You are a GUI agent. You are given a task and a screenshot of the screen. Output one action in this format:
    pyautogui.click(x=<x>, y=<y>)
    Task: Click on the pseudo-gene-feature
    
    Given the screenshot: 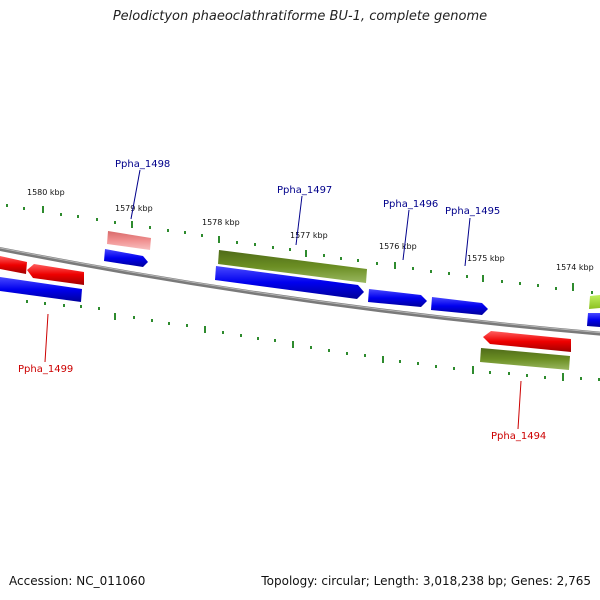 What is the action you would take?
    pyautogui.click(x=129, y=240)
    